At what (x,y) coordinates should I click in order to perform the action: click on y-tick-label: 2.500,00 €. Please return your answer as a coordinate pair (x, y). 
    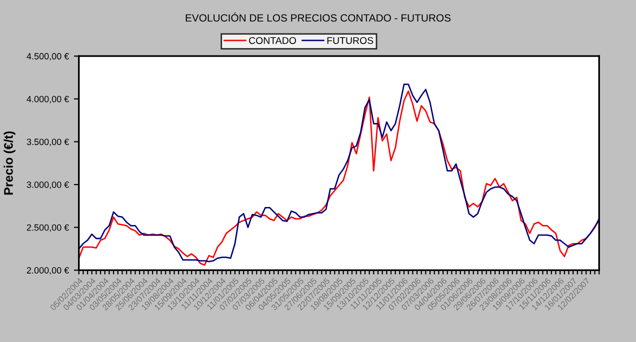
    Looking at the image, I should click on (48, 228).